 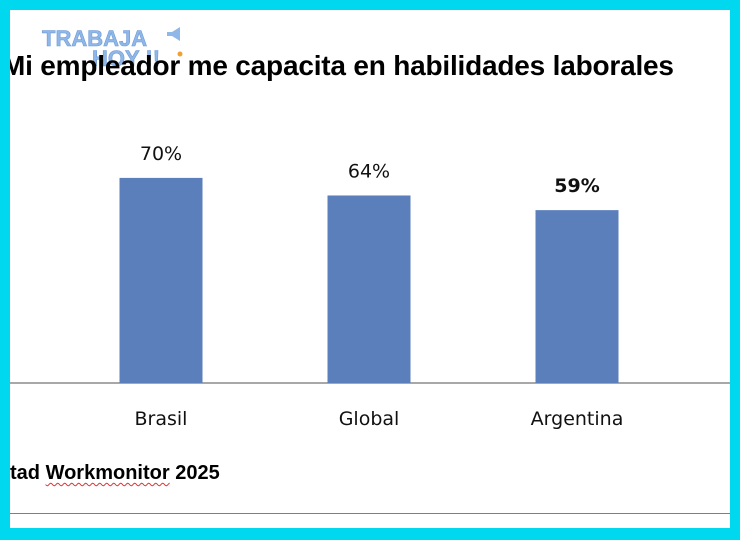 What do you see at coordinates (126, 58) in the screenshot?
I see `logo-line-2: HOY !!` at bounding box center [126, 58].